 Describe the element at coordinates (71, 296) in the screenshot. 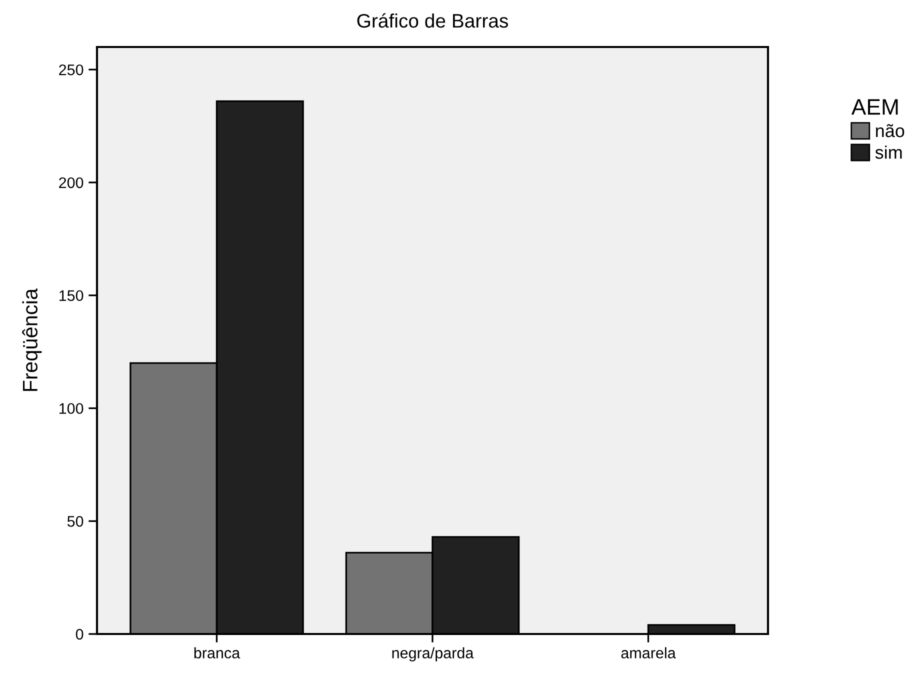

I see `y-tick-label: 150` at that location.